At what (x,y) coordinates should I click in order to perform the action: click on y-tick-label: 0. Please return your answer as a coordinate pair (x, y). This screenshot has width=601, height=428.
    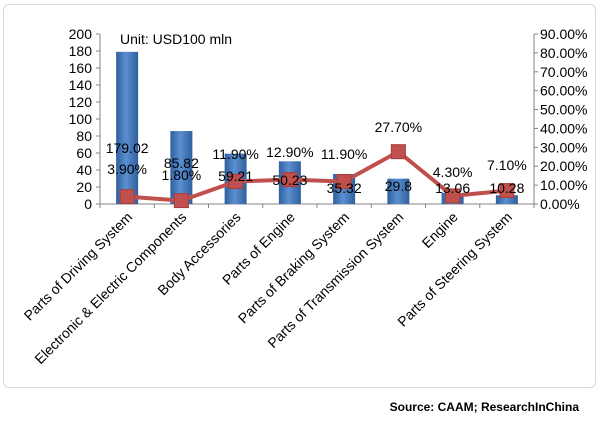
    Looking at the image, I should click on (88, 204).